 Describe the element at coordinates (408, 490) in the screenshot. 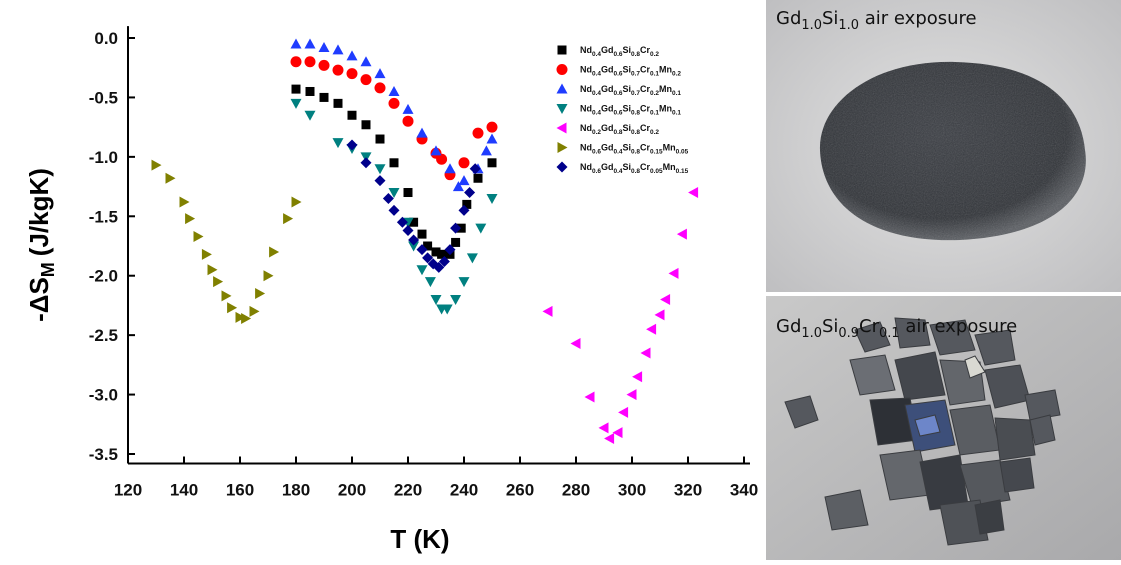

I see `x-tick-label: 220` at that location.